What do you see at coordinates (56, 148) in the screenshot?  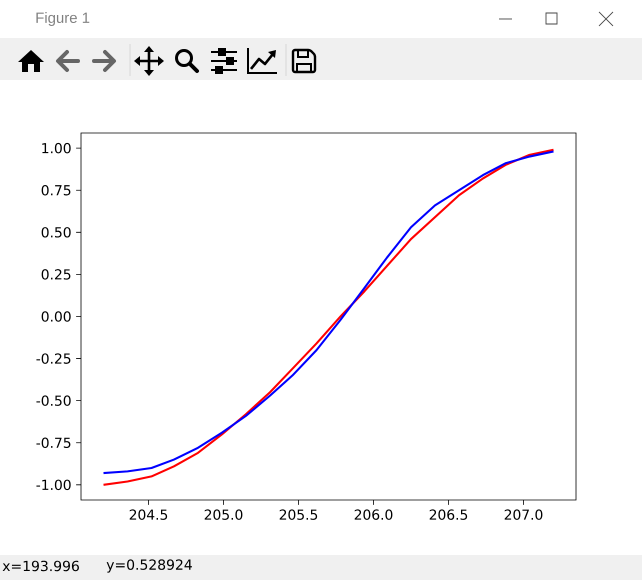 I see `y-tick-label: 1.00` at bounding box center [56, 148].